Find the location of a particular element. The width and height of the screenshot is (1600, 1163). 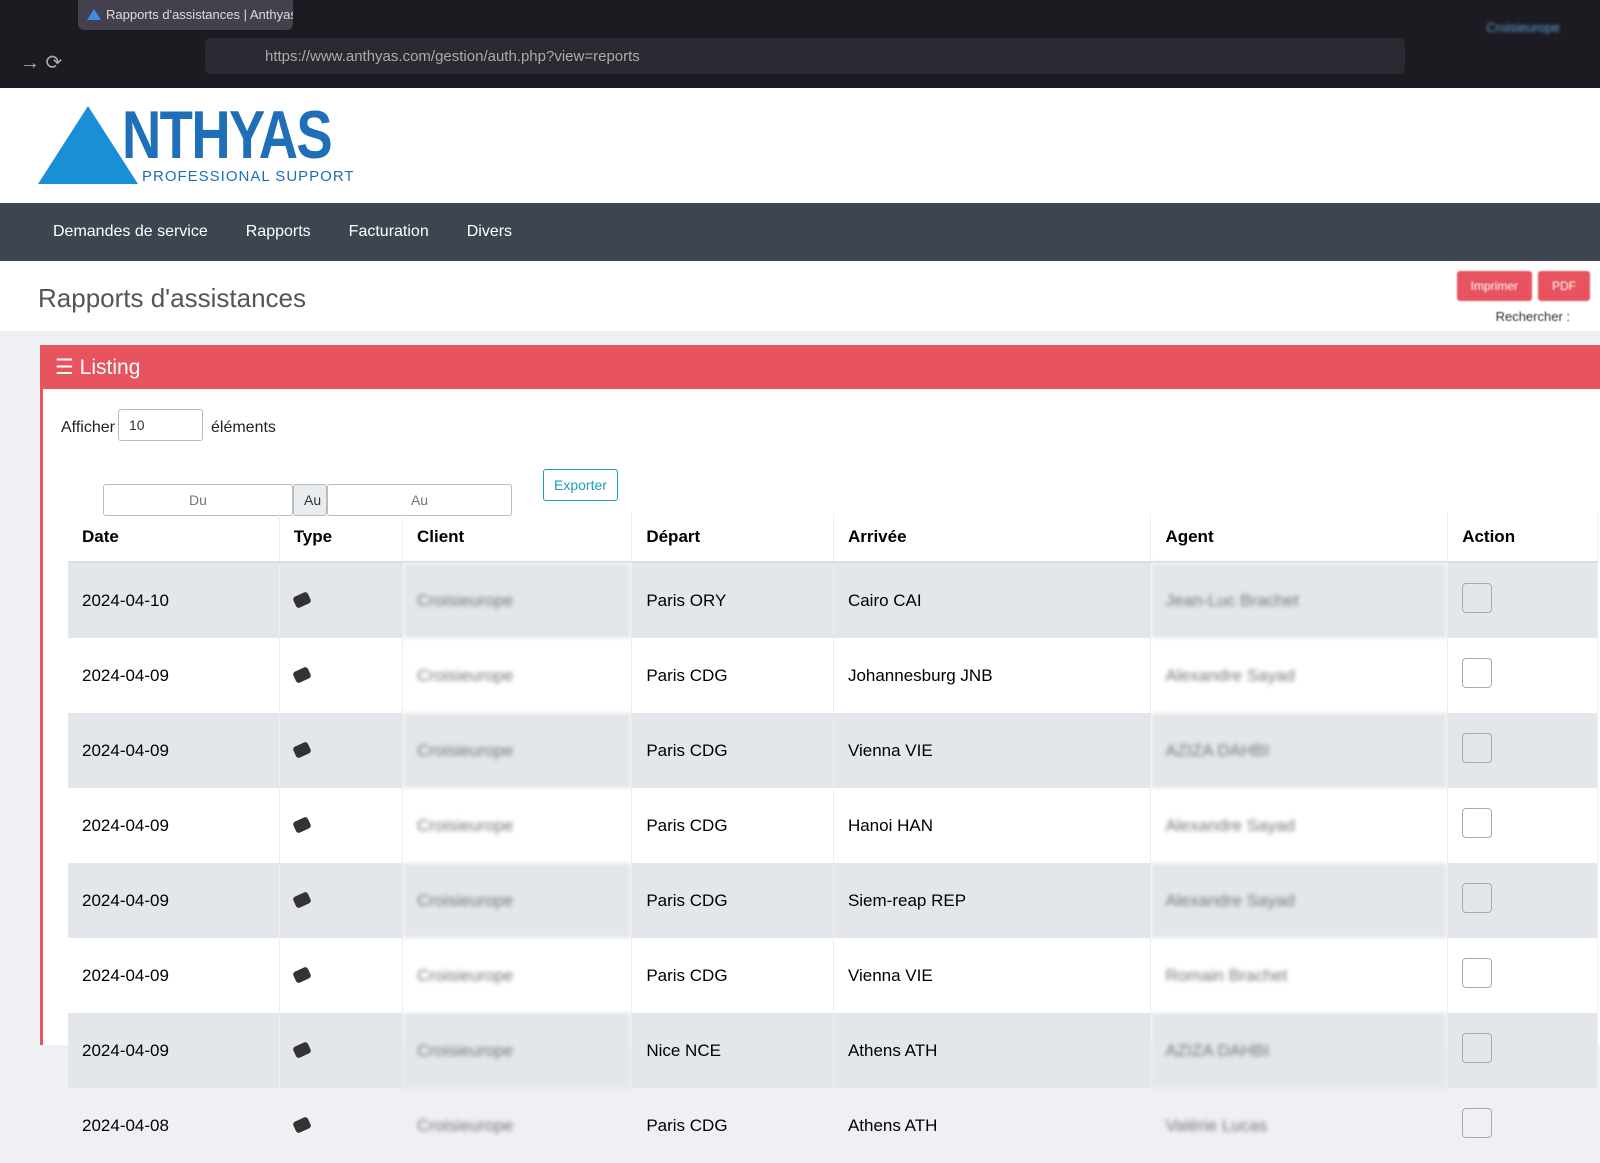

departure-cell: Paris ORY is located at coordinates (732, 600).